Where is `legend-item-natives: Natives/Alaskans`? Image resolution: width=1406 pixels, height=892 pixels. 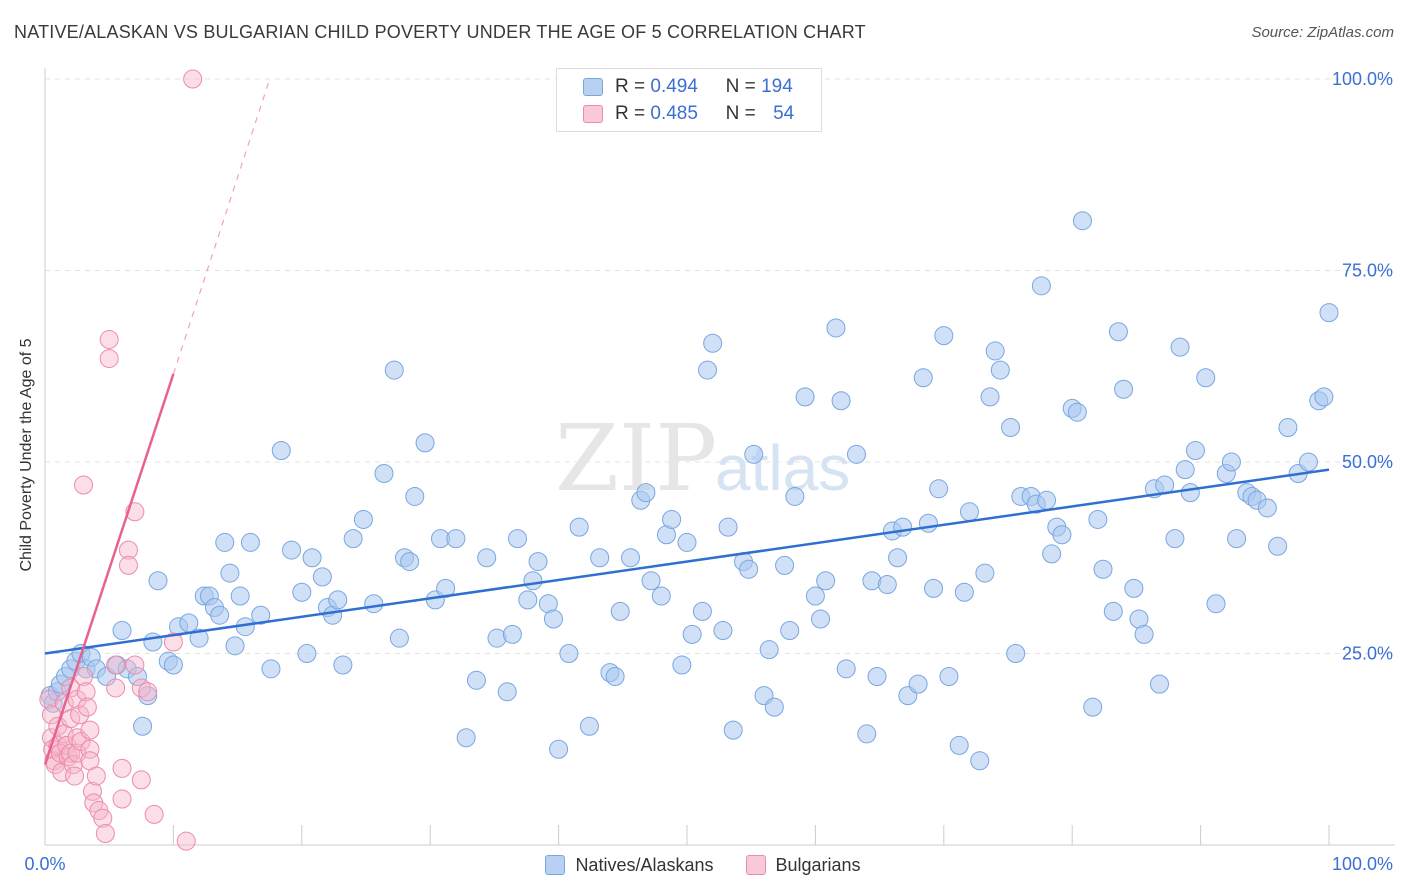
legend-item-natives: Natives/Alaskans is located at coordinates (629, 865).